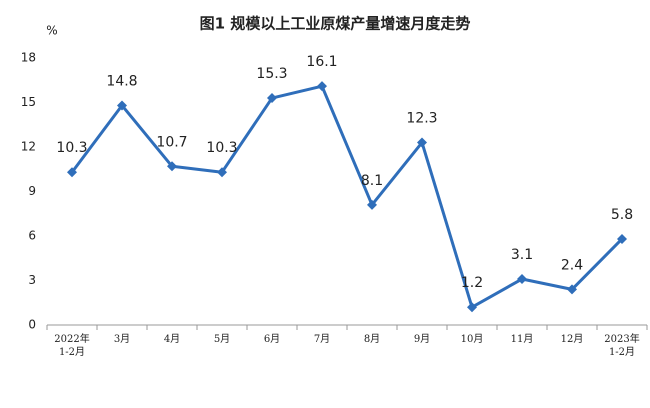 The image size is (650, 408). What do you see at coordinates (522, 255) in the screenshot?
I see `data-label: 3.1` at bounding box center [522, 255].